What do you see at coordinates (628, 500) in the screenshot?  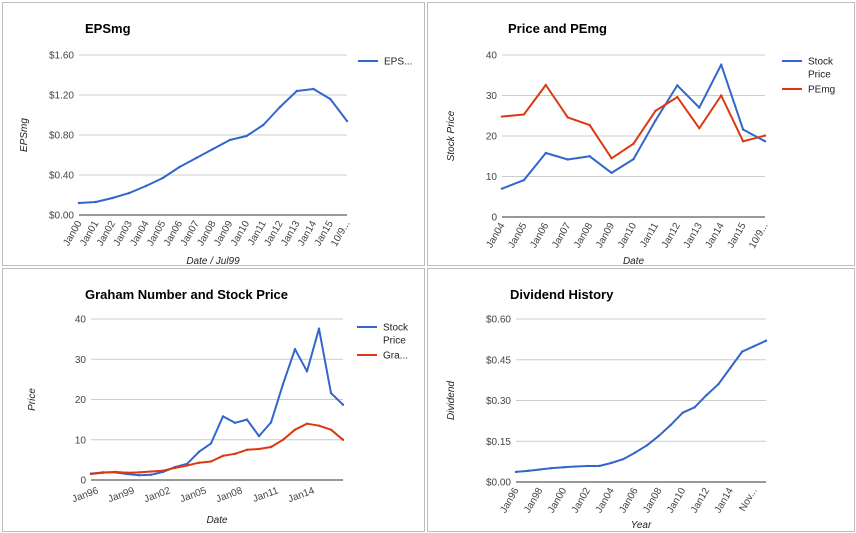 I see `x-tick-label: Jan06` at bounding box center [628, 500].